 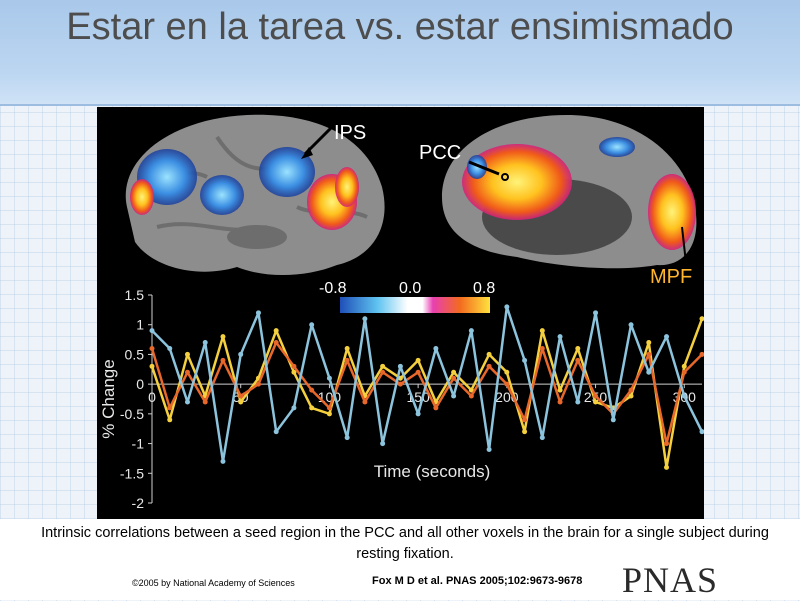 What do you see at coordinates (135, 295) in the screenshot?
I see `y-tick-label: 1.5` at bounding box center [135, 295].